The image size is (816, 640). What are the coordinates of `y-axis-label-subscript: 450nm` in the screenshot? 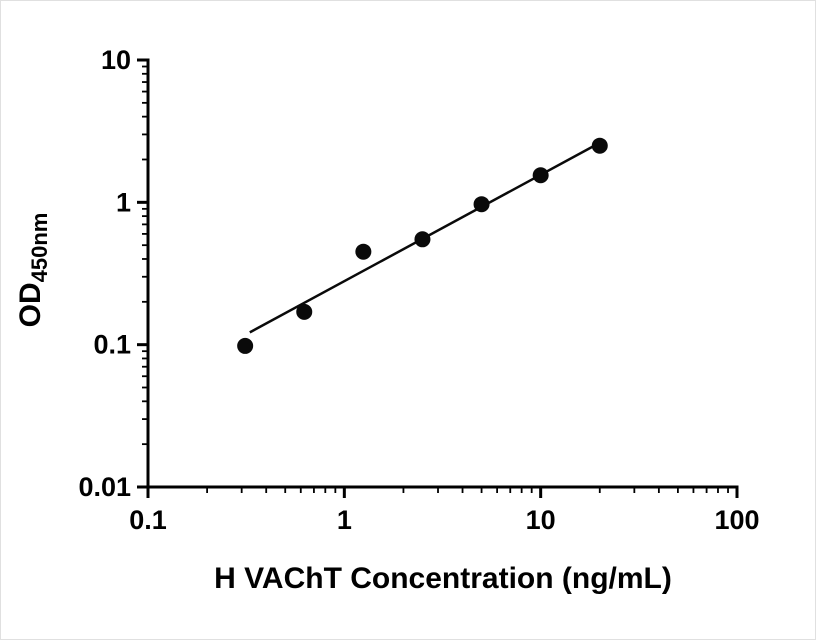 It's located at (39, 248).